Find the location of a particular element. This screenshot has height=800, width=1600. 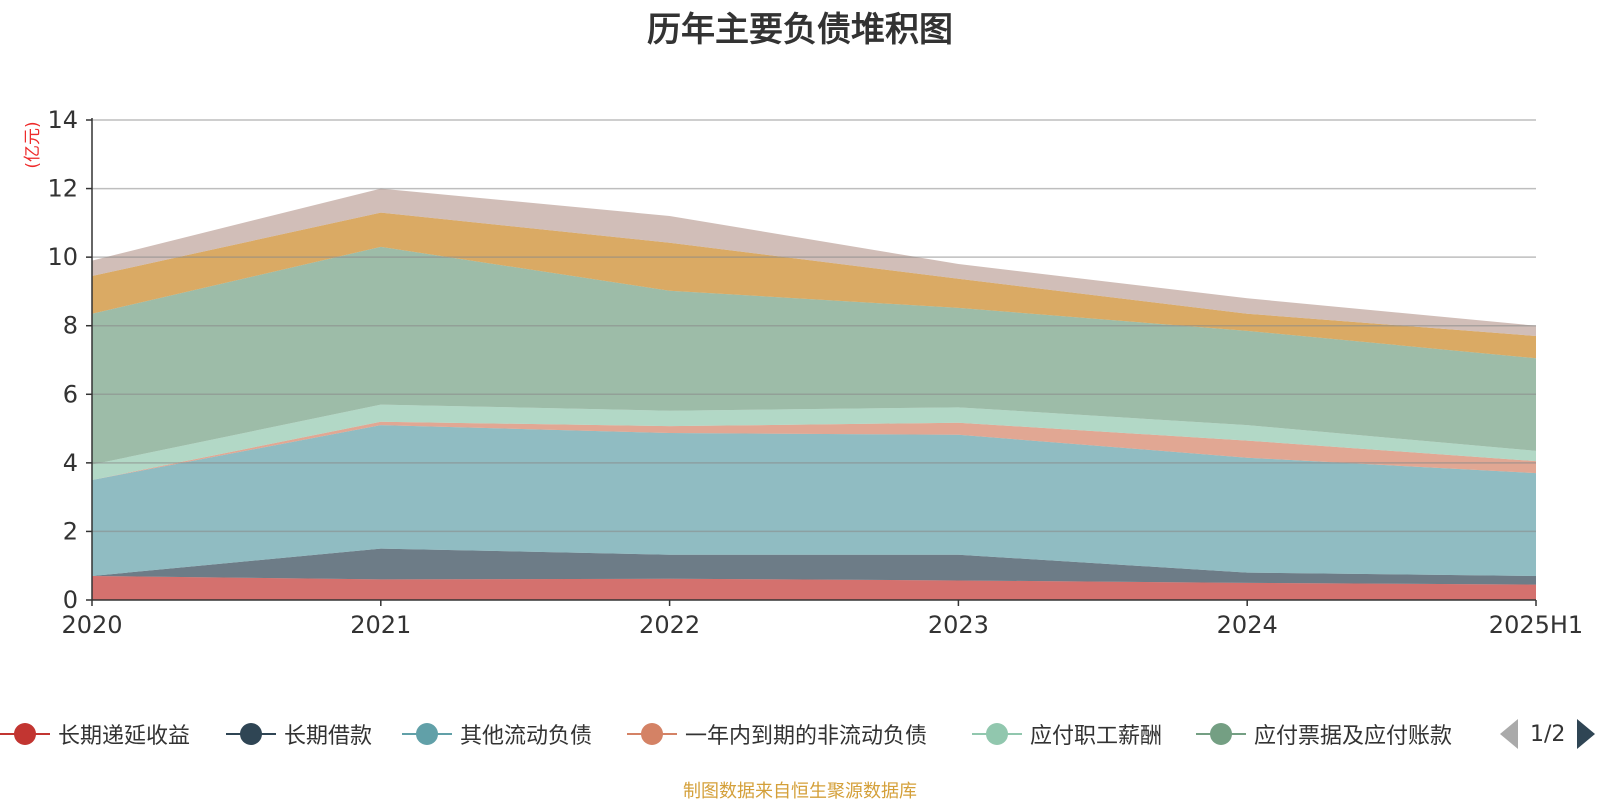

data-source-note: 制图数据来自恒生聚源数据库 is located at coordinates (800, 790).